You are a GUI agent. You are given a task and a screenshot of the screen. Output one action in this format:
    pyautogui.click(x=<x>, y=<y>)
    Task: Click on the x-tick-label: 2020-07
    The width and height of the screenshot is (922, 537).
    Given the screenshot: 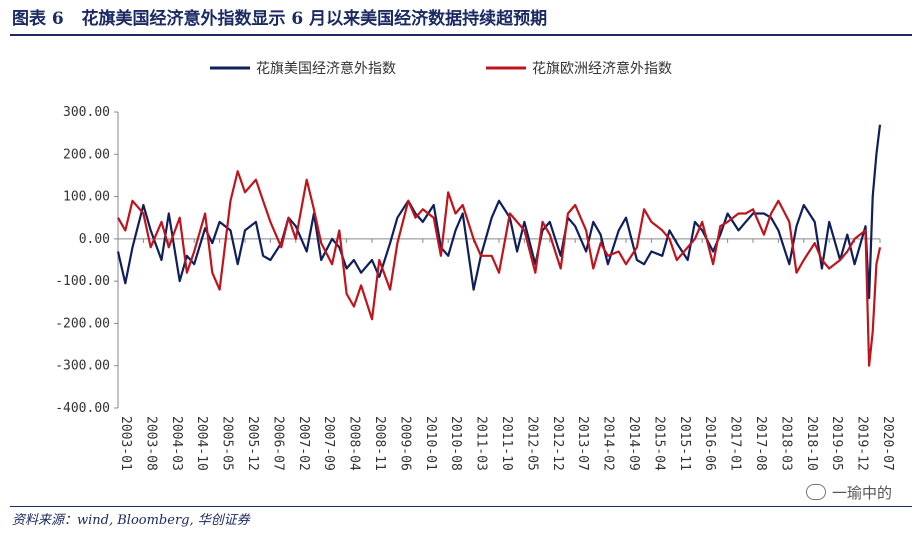 What is the action you would take?
    pyautogui.click(x=887, y=443)
    